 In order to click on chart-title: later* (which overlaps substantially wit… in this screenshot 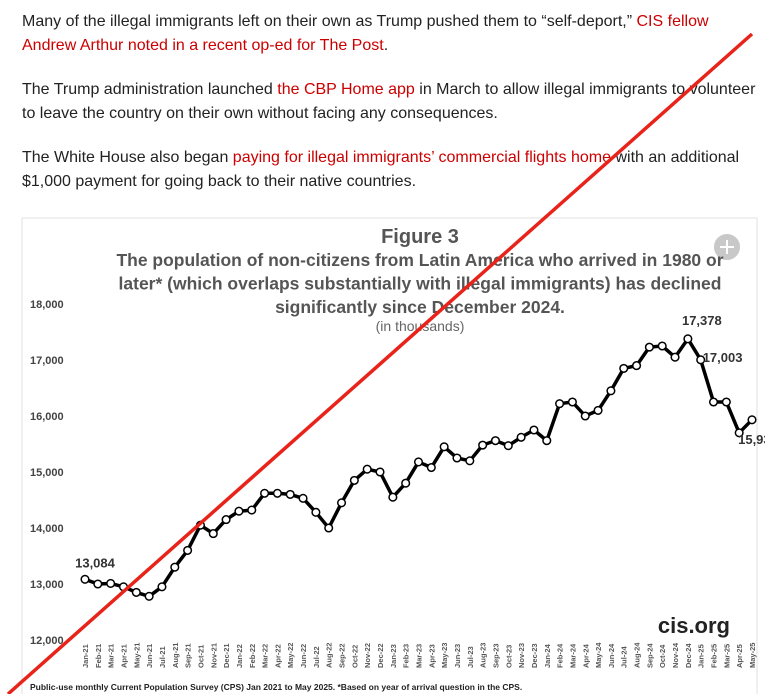, I will do `click(420, 284)`.